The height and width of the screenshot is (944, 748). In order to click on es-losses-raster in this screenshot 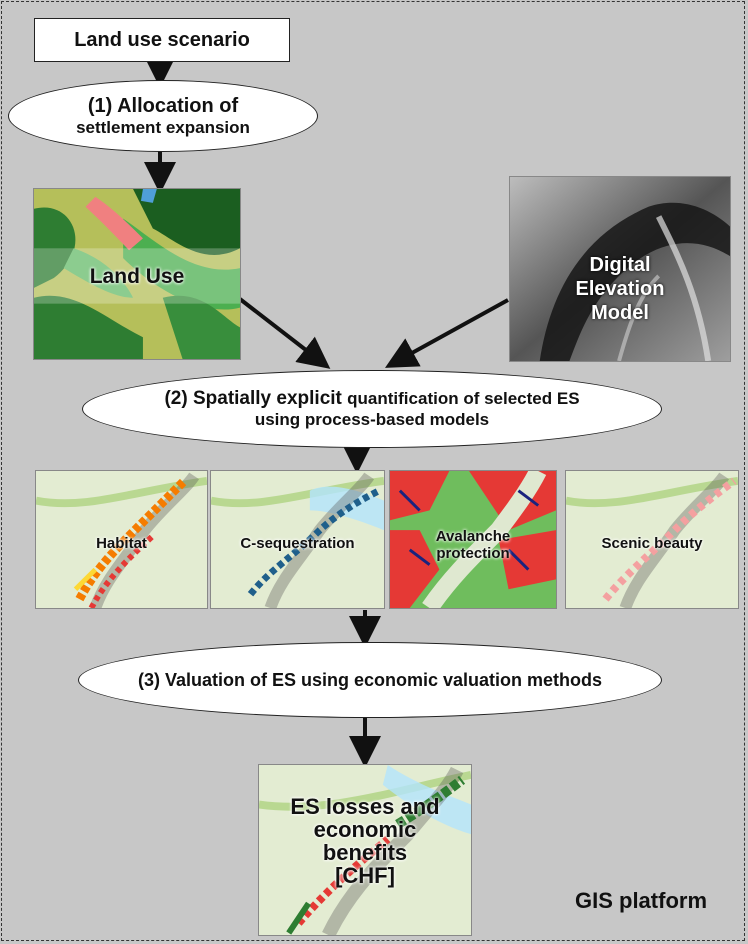, I will do `click(365, 850)`.